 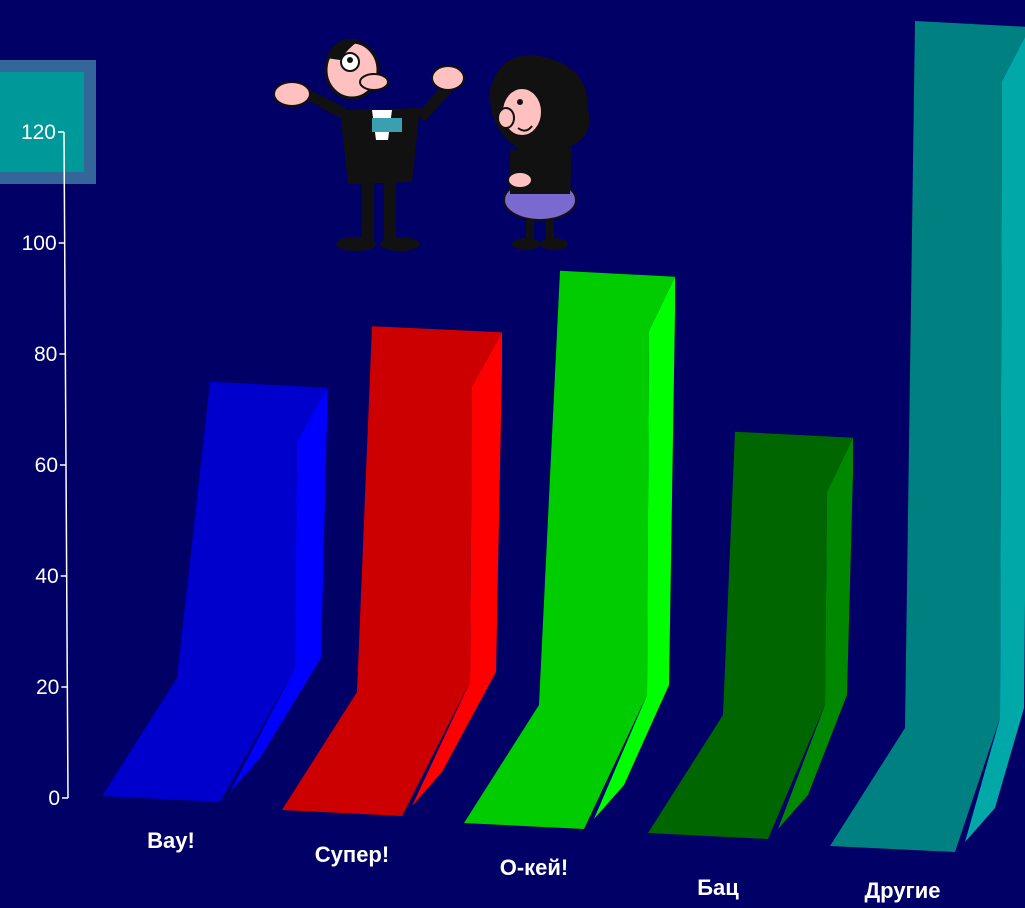 What do you see at coordinates (369, 144) in the screenshot?
I see `cartoon-man-icon` at bounding box center [369, 144].